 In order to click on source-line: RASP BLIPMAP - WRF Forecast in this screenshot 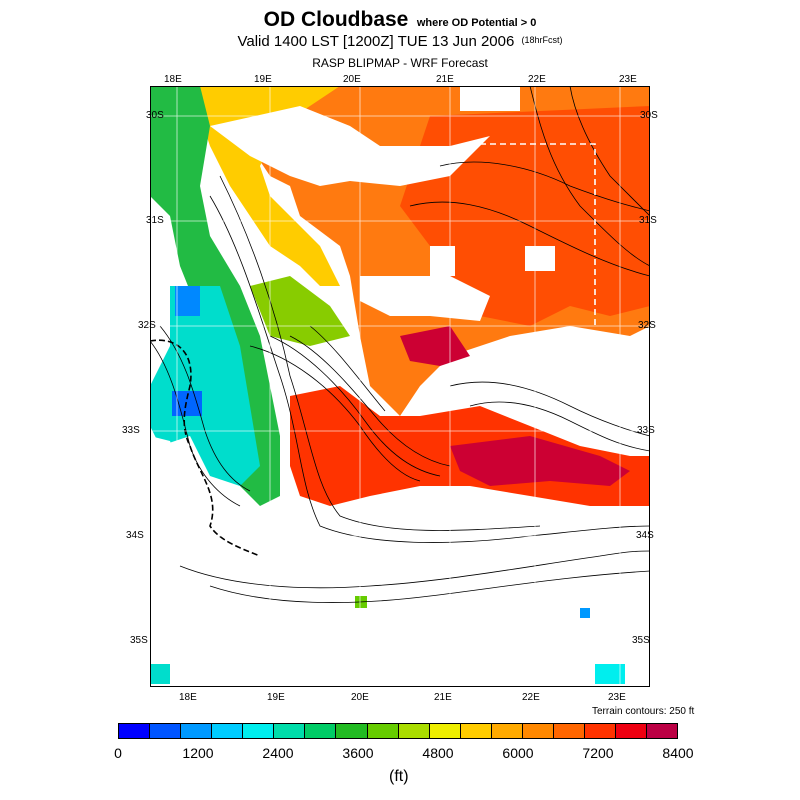, I will do `click(400, 63)`.